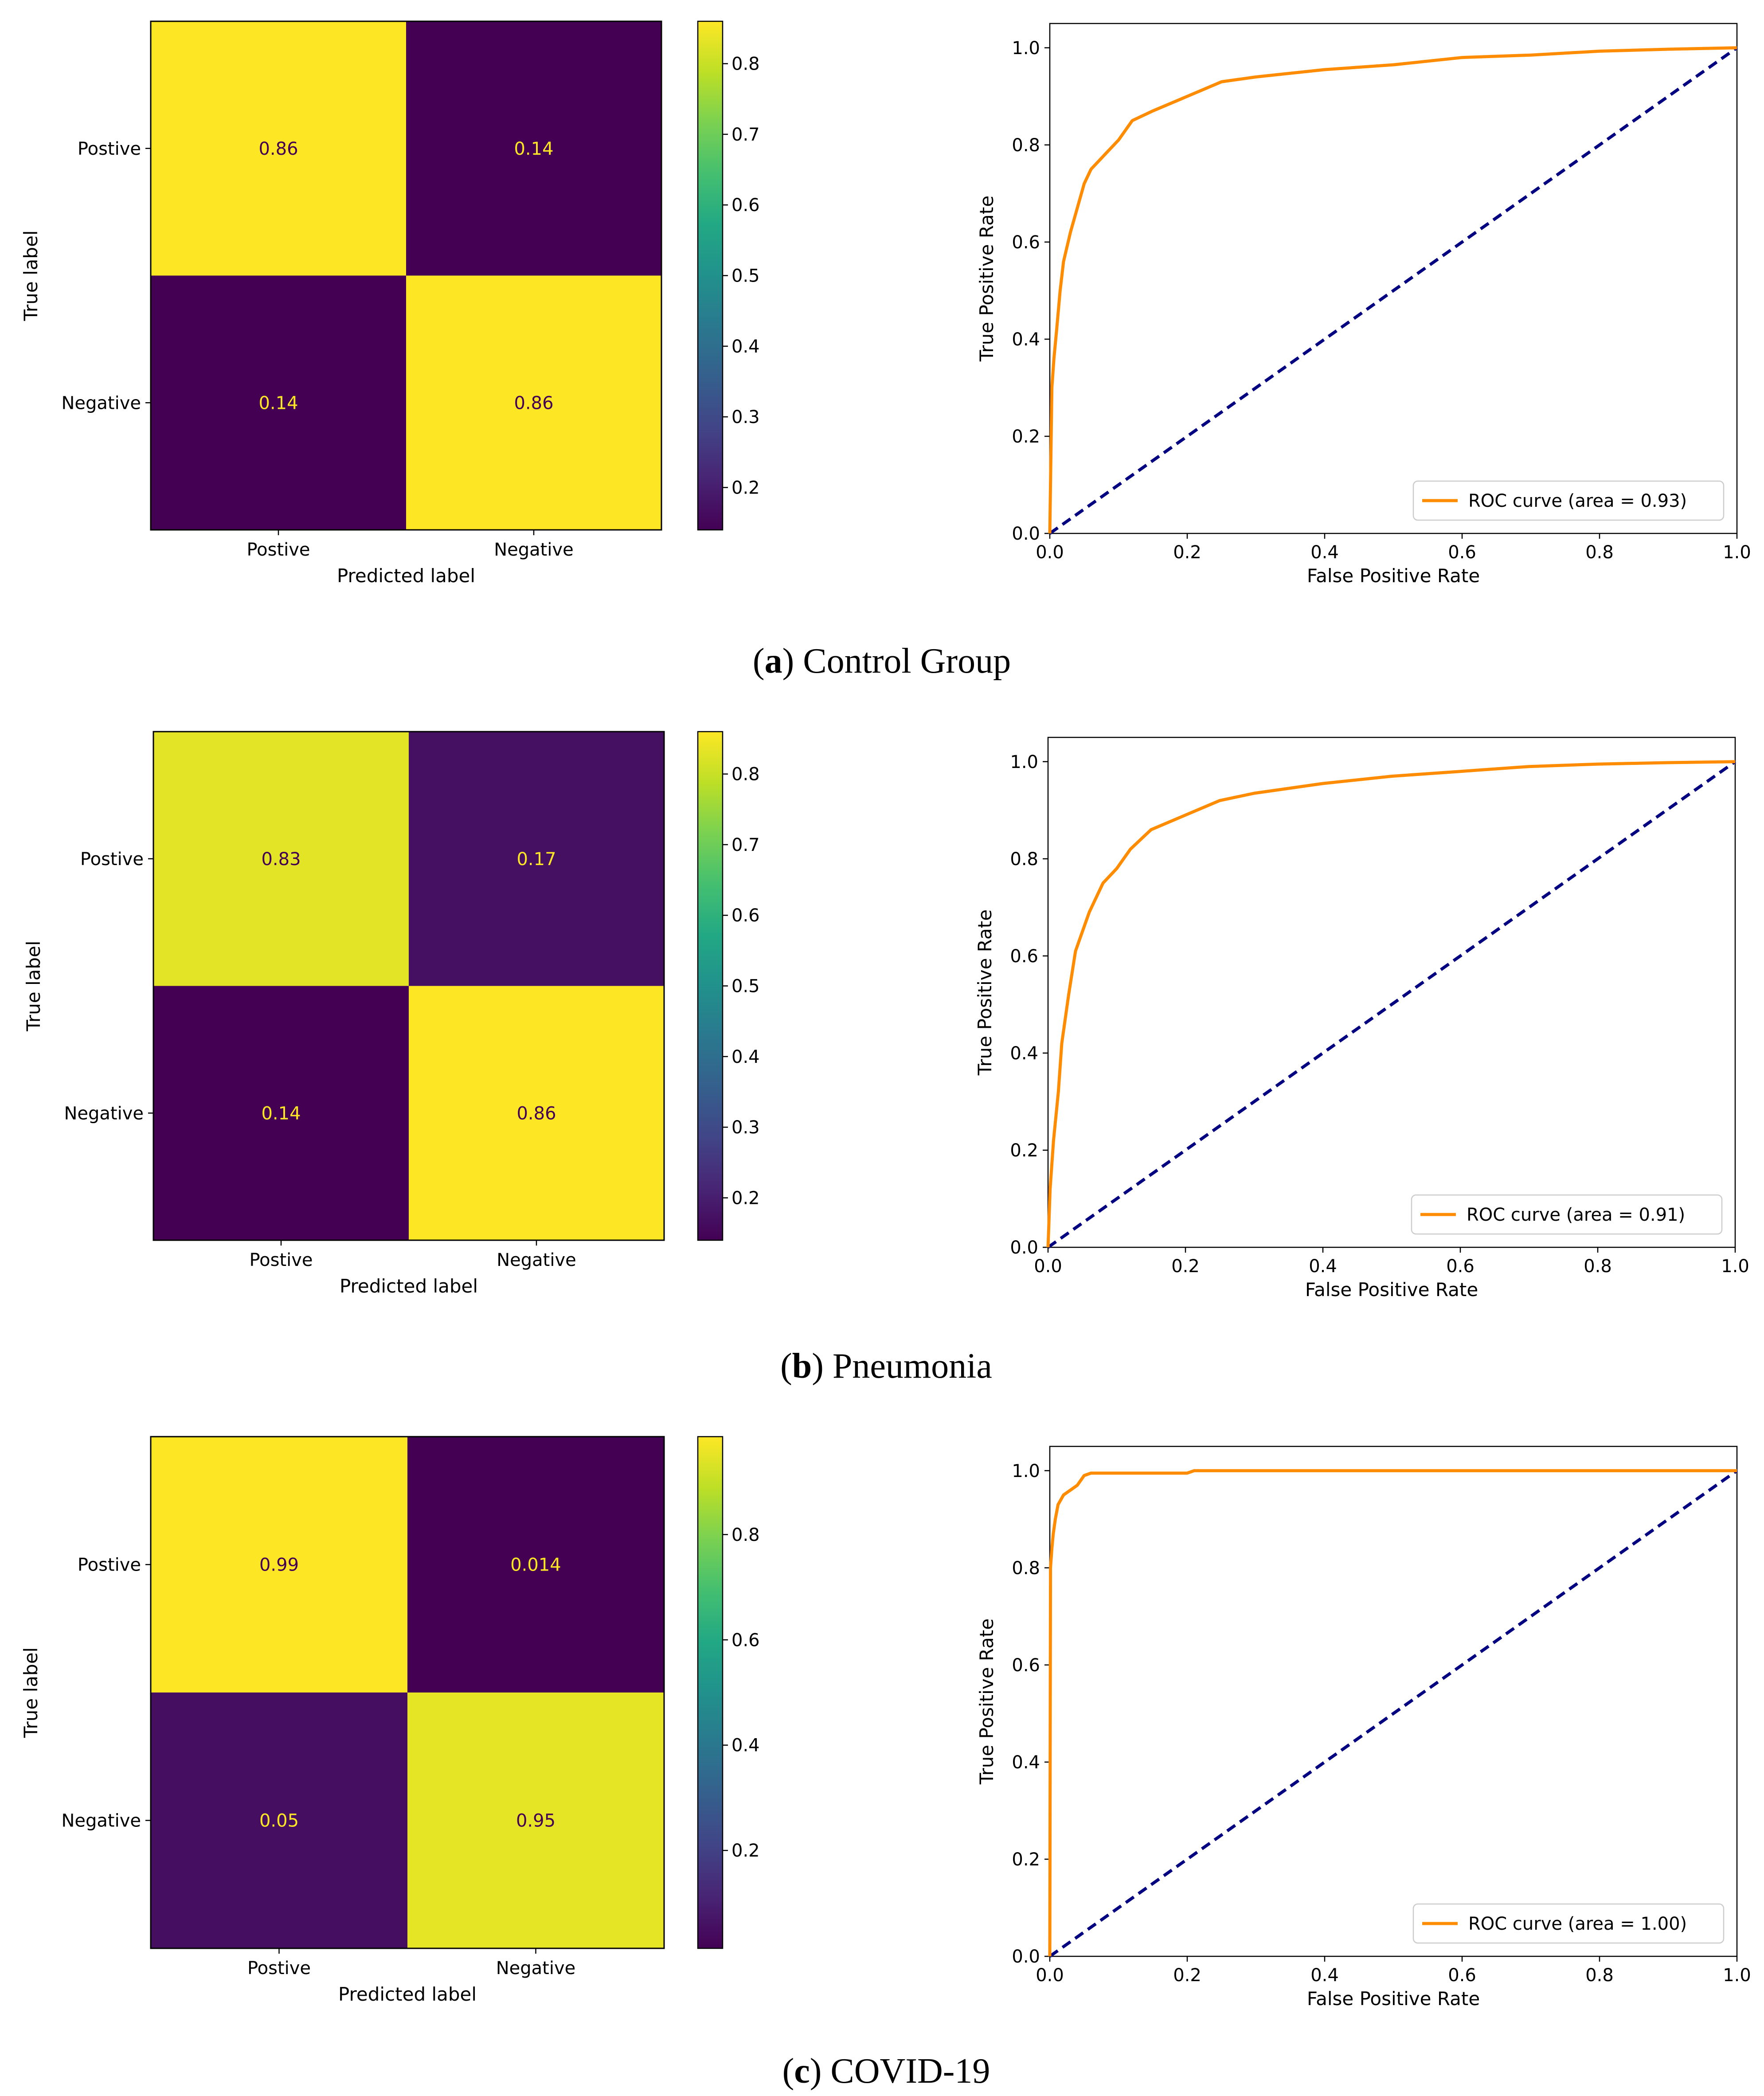  I want to click on caption-c: (c) COVID-19, so click(886, 2071).